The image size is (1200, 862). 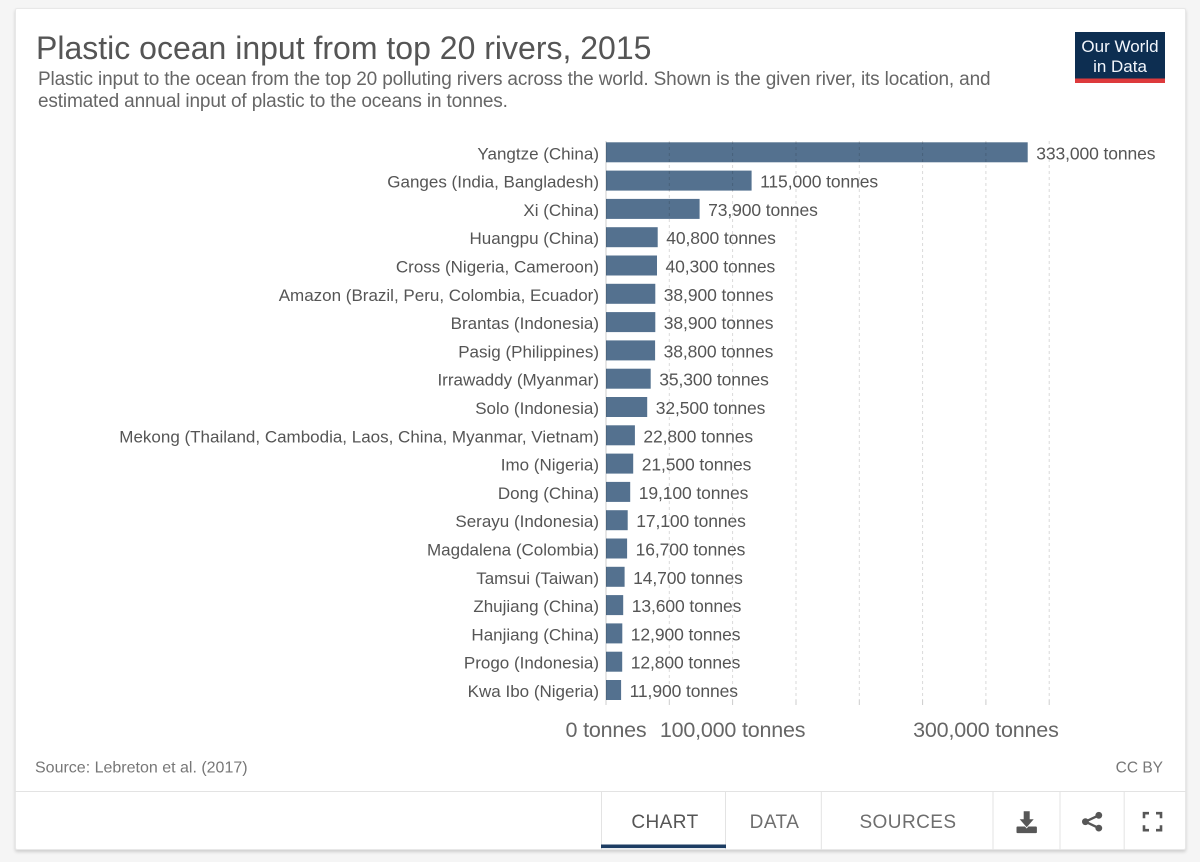 I want to click on svg-text: 40,300 tonnes, so click(x=721, y=267).